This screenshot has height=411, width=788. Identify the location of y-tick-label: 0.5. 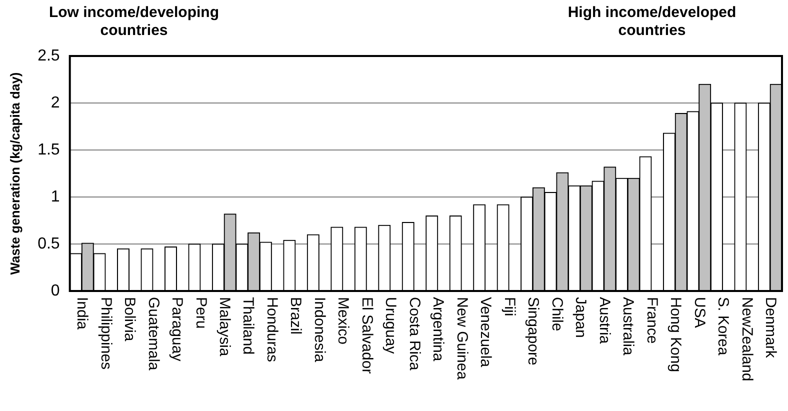
(49, 243).